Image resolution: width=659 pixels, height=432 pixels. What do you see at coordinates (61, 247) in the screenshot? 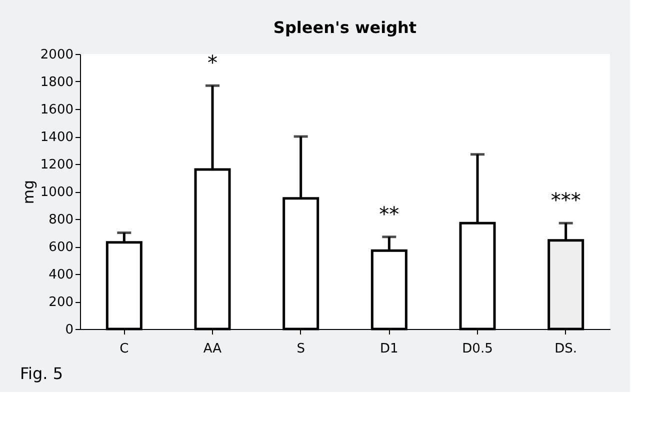
I see `y-tick-label: 600` at bounding box center [61, 247].